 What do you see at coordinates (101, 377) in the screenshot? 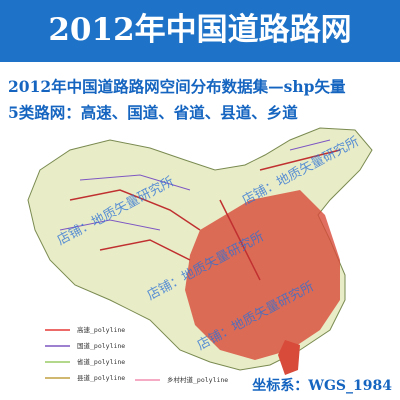
I see `legend-label: 县道_polyline` at bounding box center [101, 377].